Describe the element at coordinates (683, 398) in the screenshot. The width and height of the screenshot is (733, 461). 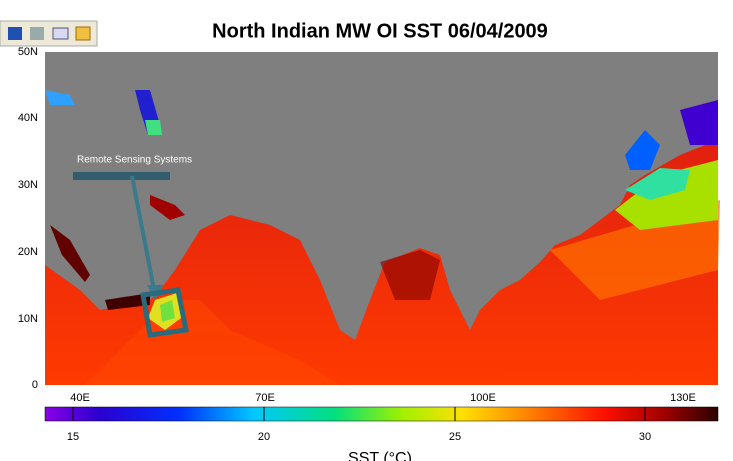
I see `lon-label: 130E` at that location.